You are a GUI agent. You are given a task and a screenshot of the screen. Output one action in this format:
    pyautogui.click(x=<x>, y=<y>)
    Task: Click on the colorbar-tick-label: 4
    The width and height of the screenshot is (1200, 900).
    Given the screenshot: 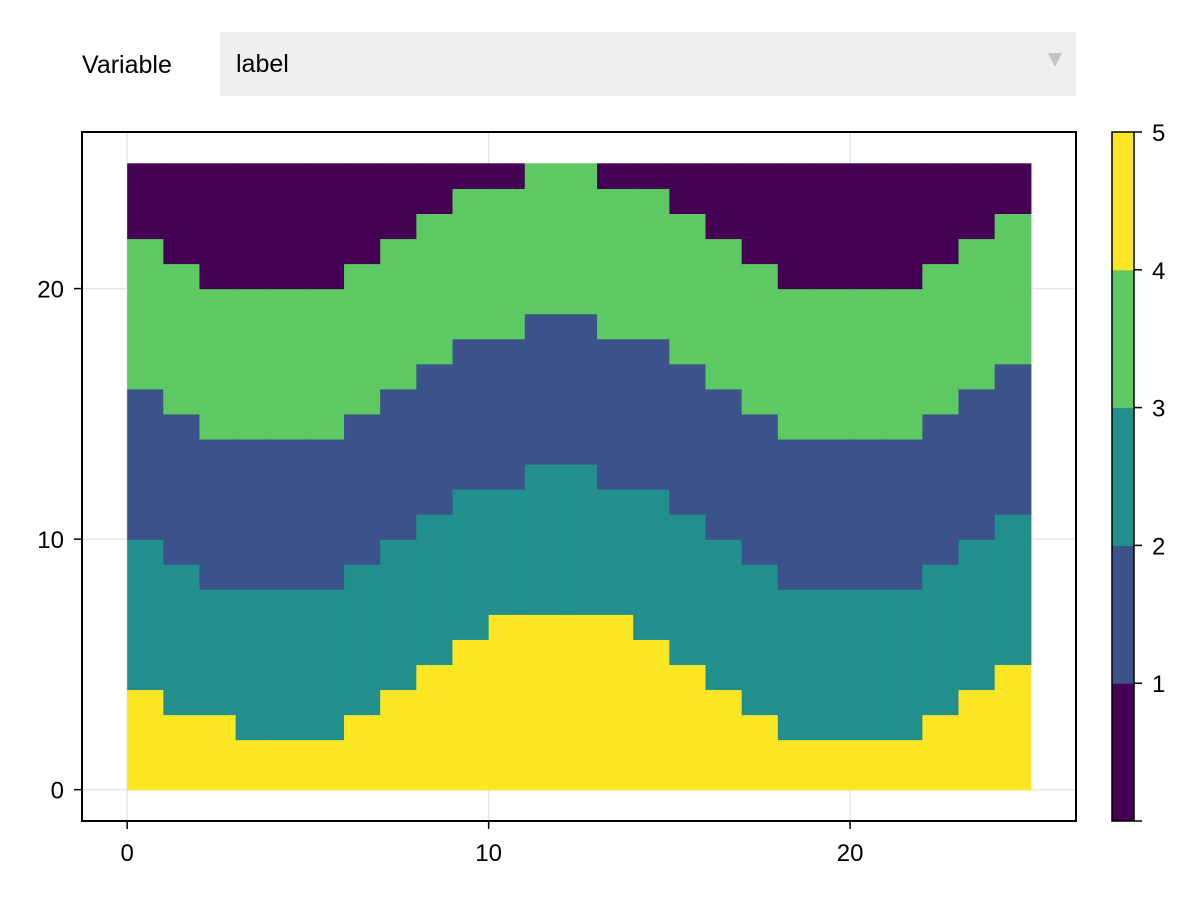 What is the action you would take?
    pyautogui.click(x=1158, y=271)
    